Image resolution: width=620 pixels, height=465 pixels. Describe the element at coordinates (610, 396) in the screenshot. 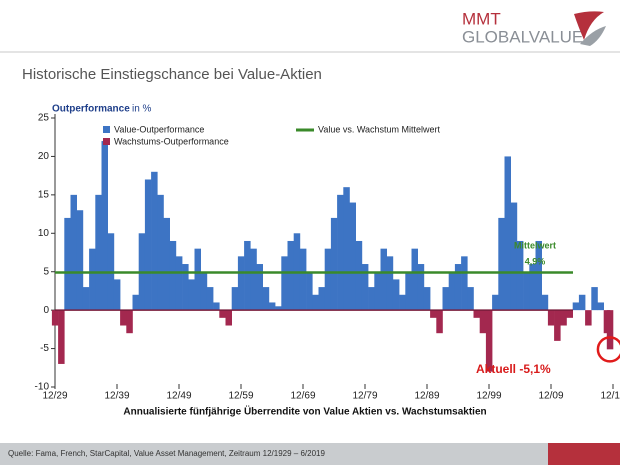

I see `x-tick-label: 12/19` at that location.